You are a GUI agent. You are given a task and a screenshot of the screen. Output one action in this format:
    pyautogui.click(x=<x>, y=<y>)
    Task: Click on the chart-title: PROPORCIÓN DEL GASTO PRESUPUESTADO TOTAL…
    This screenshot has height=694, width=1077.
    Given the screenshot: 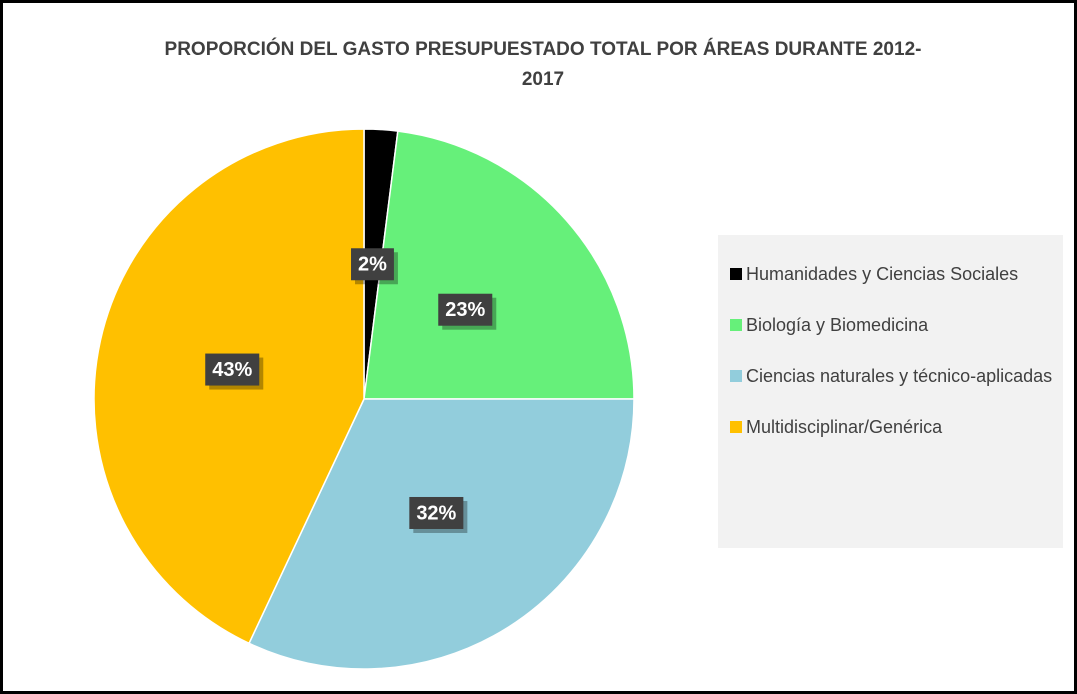 What is the action you would take?
    pyautogui.click(x=543, y=64)
    